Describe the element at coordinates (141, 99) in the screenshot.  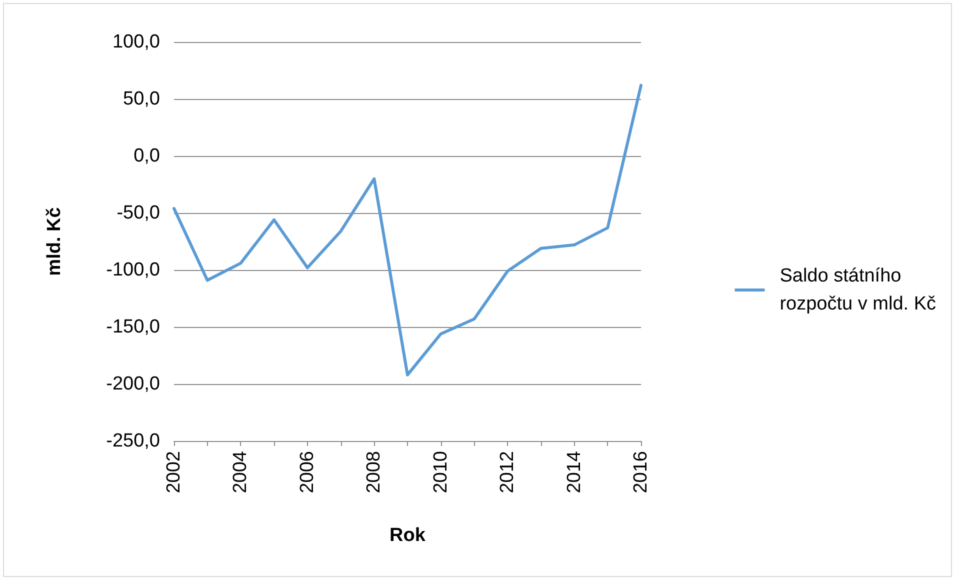
I see `y-tick-label: 50,0` at that location.